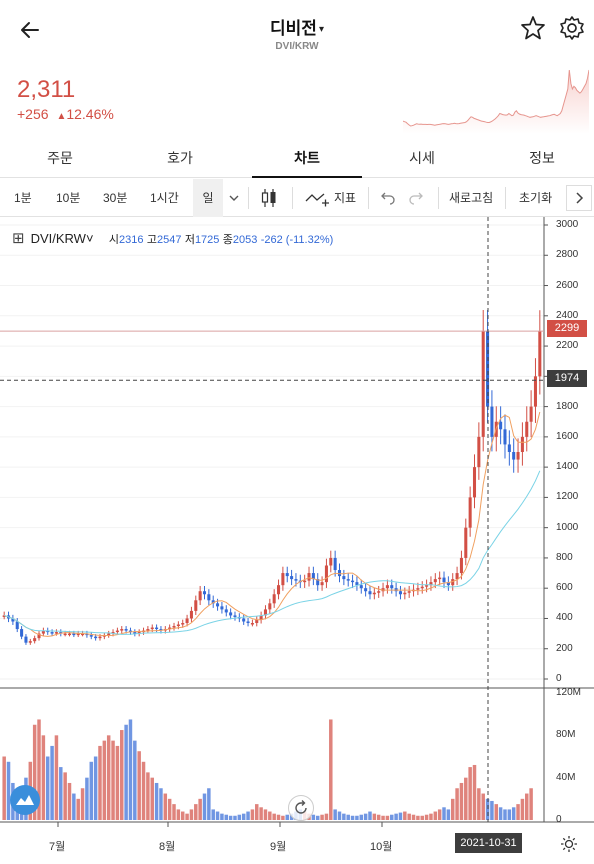  What do you see at coordinates (30, 30) in the screenshot?
I see `back-arrow-icon` at bounding box center [30, 30].